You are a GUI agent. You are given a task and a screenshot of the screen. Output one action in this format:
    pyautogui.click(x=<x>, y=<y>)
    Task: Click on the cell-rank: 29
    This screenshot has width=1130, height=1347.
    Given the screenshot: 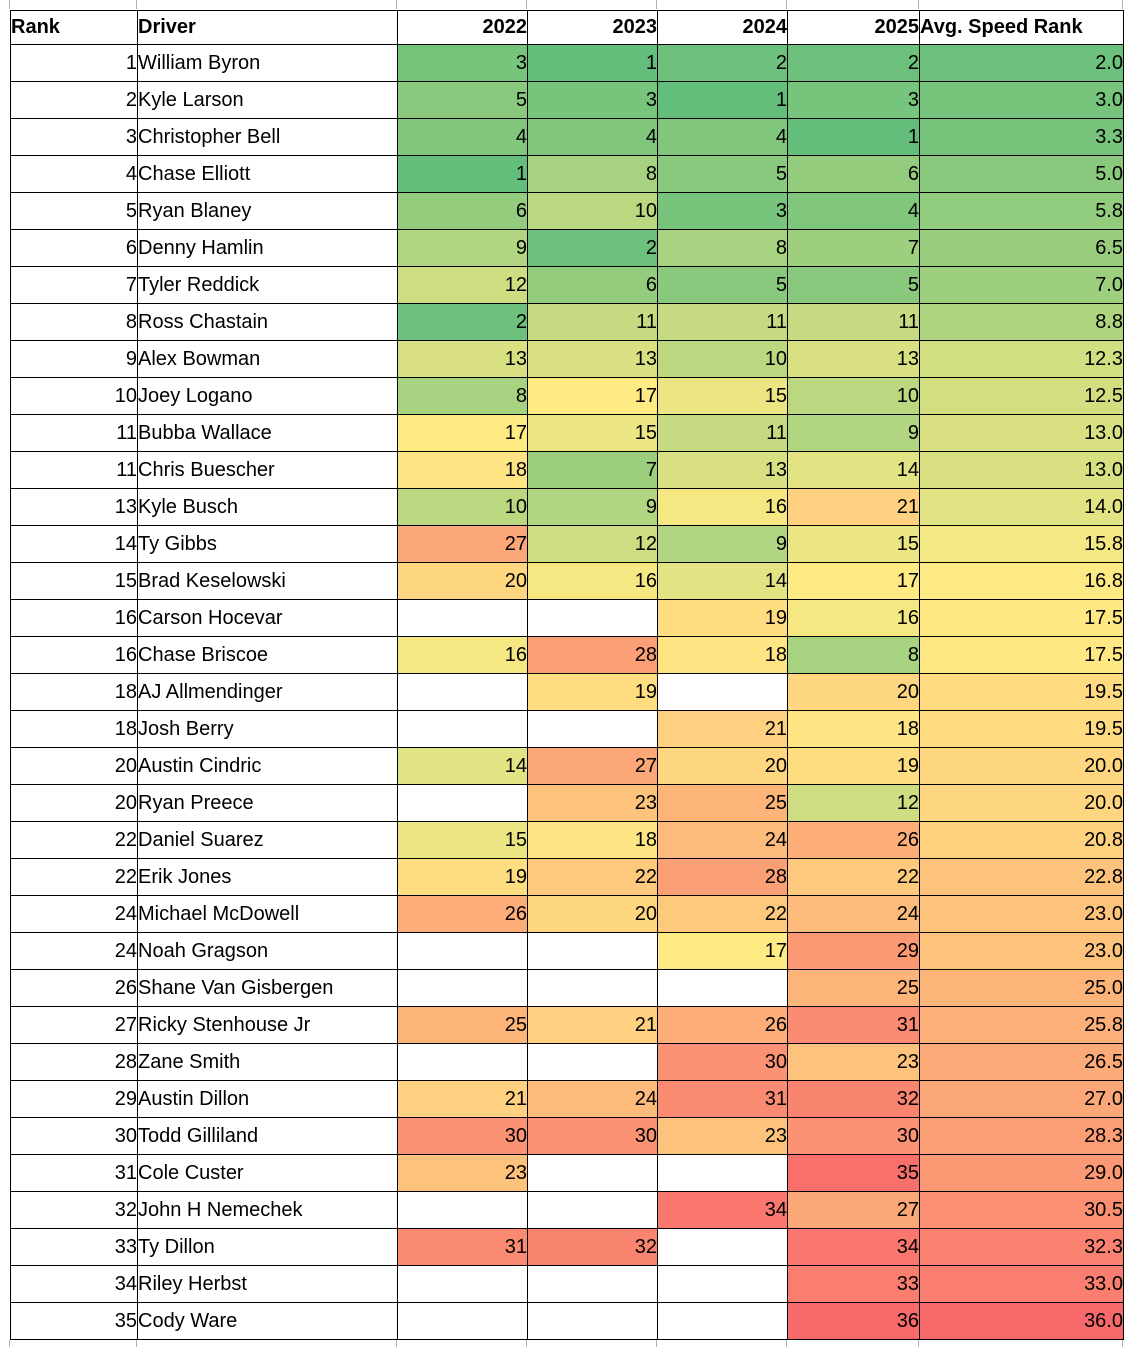 What is the action you would take?
    pyautogui.click(x=74, y=1099)
    